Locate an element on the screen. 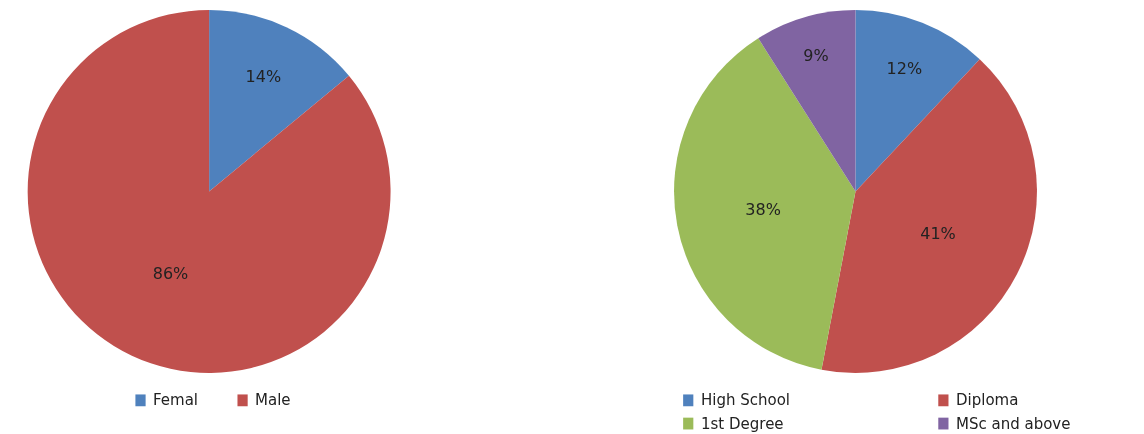  data-label: 38% is located at coordinates (763, 209).